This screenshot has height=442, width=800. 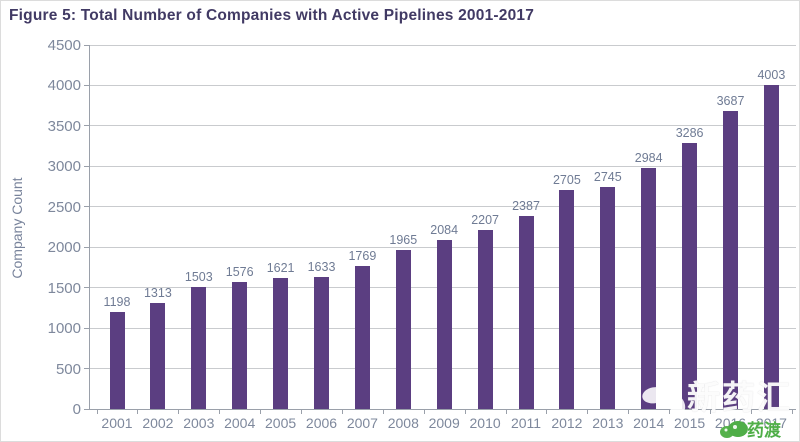 I want to click on y-tick-label-4500: 4500, so click(x=64, y=45).